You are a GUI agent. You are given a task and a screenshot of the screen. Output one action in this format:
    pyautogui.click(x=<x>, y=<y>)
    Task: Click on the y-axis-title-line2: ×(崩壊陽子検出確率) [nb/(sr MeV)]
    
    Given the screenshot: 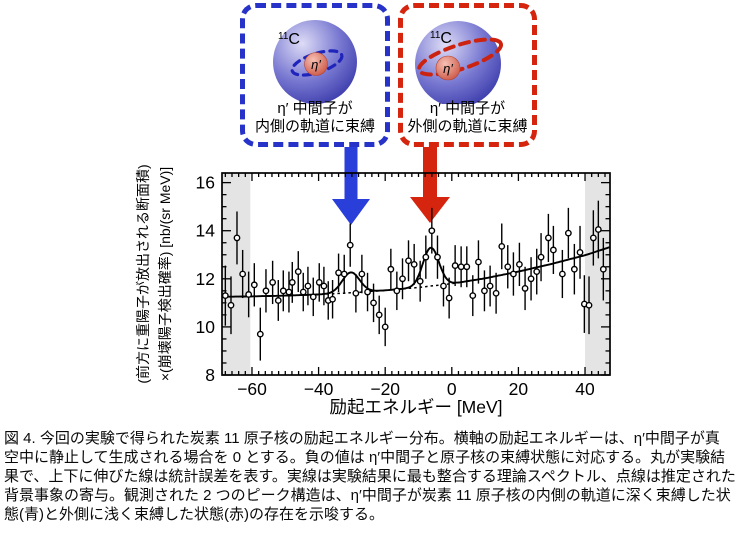 What is the action you would take?
    pyautogui.click(x=165, y=274)
    